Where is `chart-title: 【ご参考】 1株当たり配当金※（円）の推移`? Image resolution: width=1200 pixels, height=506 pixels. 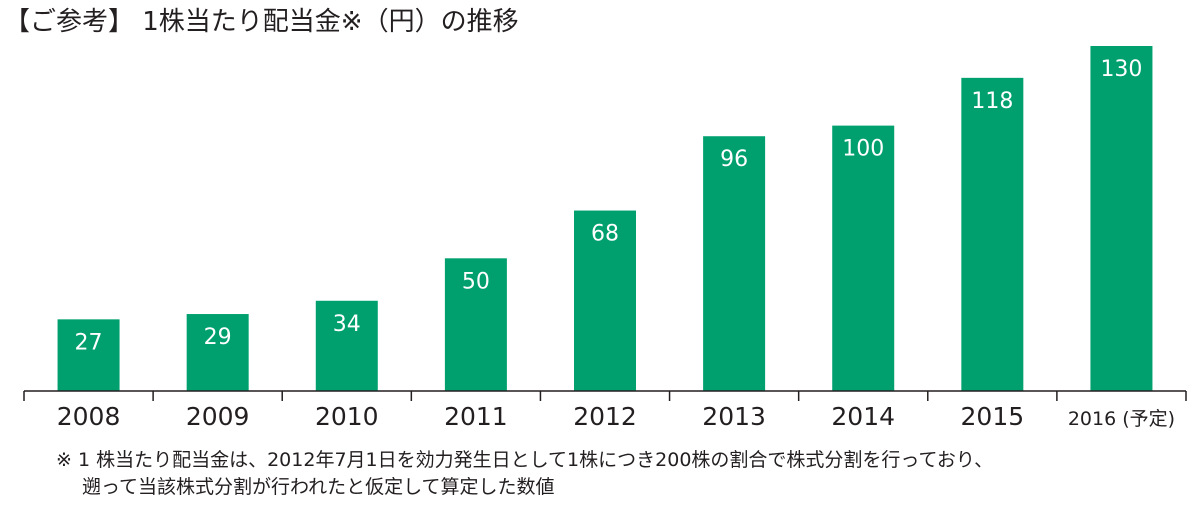 chart-title: 【ご参考】 1株当たり配当金※（円）の推移 is located at coordinates (261, 22).